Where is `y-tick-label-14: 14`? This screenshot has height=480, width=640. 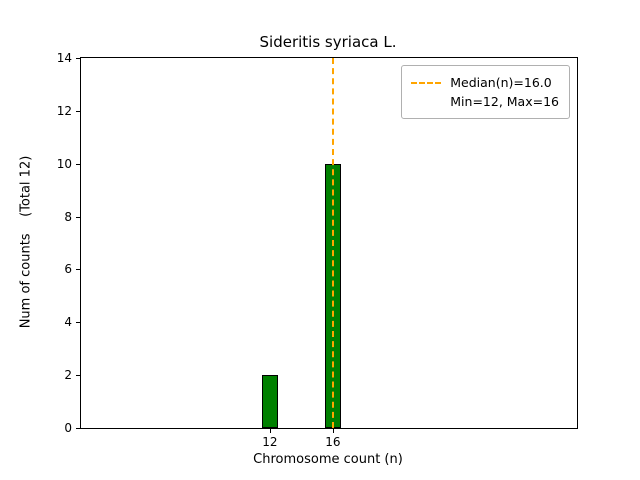 y-tick-label-14: 14 is located at coordinates (64, 58).